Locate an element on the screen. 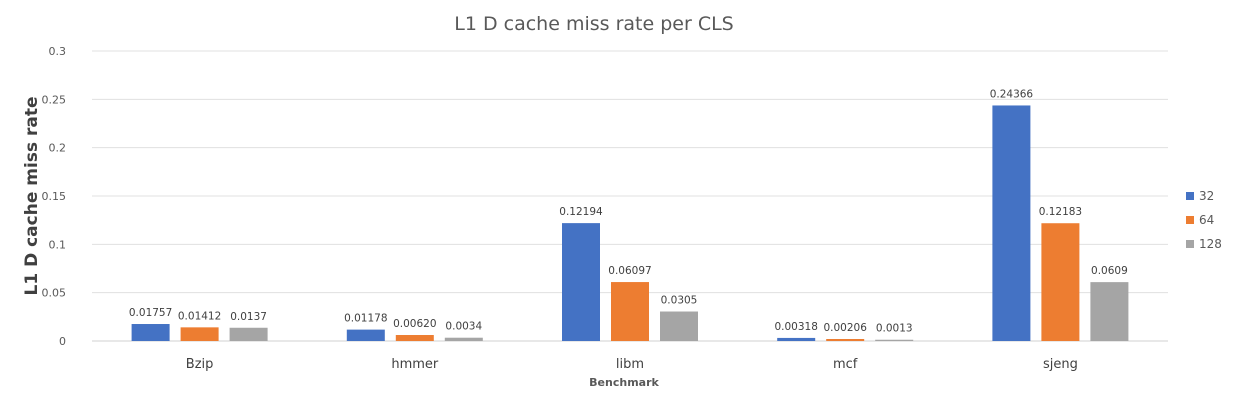 This screenshot has width=1235, height=407. data-label: 0.24366 is located at coordinates (1012, 94).